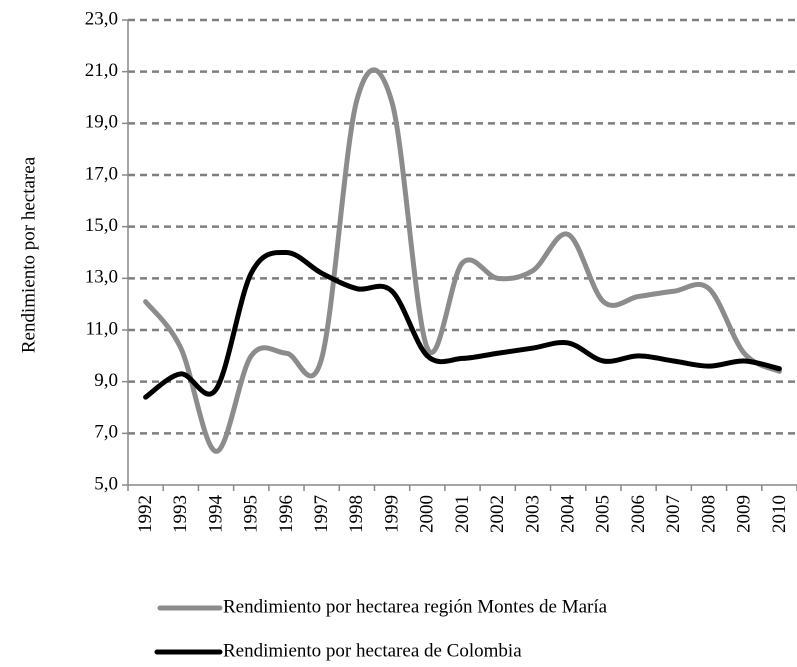 This screenshot has height=667, width=797. Describe the element at coordinates (28, 254) in the screenshot. I see `y-axis-label: Rendimiento por hectarea` at that location.